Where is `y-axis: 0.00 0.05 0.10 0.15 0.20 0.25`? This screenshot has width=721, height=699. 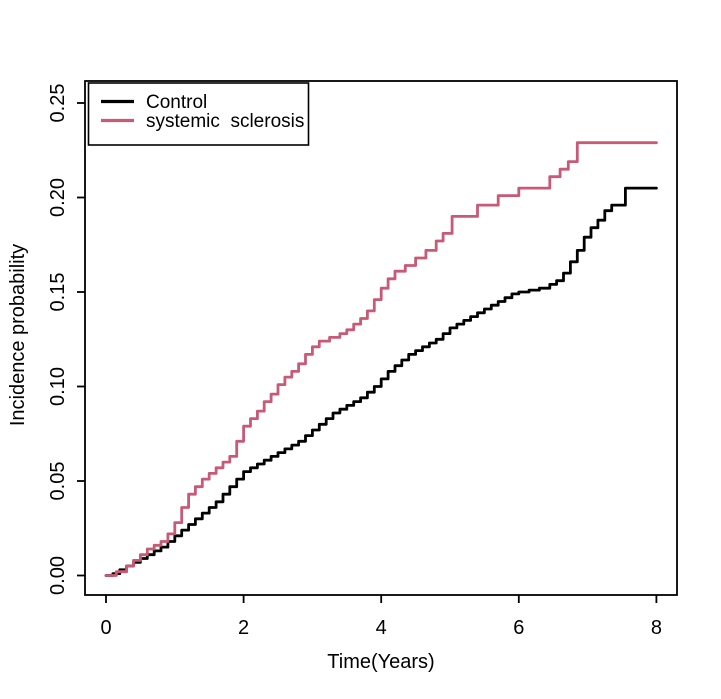 y-axis: 0.00 0.05 0.10 0.15 0.20 0.25 is located at coordinates (66, 339).